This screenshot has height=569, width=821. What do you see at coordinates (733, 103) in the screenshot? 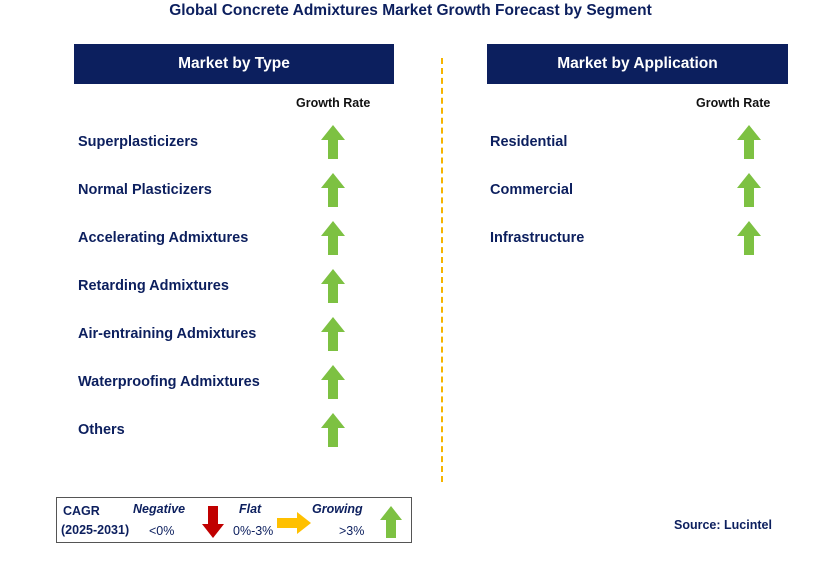
I see `right-growth-rate-label: Growth Rate` at bounding box center [733, 103].